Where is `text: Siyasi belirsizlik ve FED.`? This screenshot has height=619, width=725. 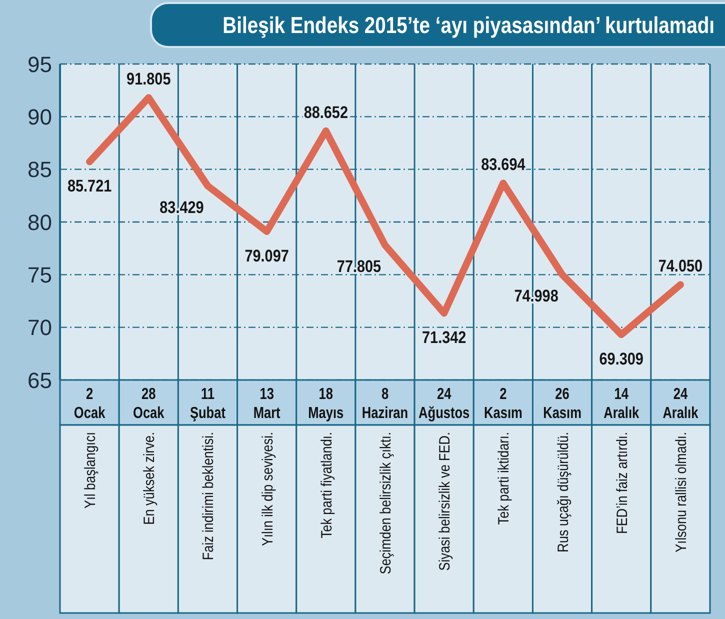 text: Siyasi belirsizlik ve FED. is located at coordinates (444, 501).